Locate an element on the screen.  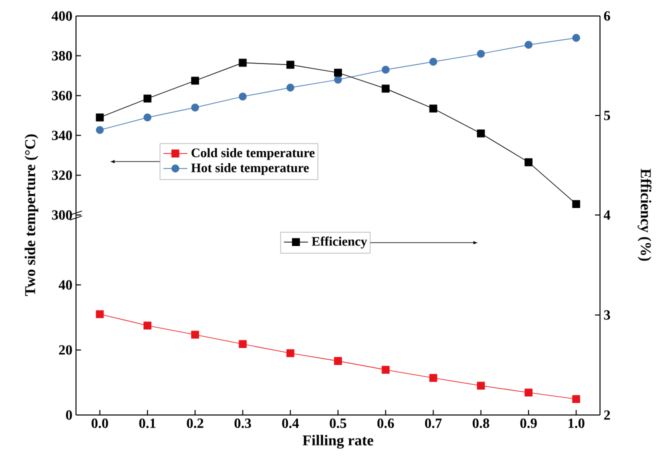
y2-axis-title: Efficiency (%) is located at coordinates (645, 214).